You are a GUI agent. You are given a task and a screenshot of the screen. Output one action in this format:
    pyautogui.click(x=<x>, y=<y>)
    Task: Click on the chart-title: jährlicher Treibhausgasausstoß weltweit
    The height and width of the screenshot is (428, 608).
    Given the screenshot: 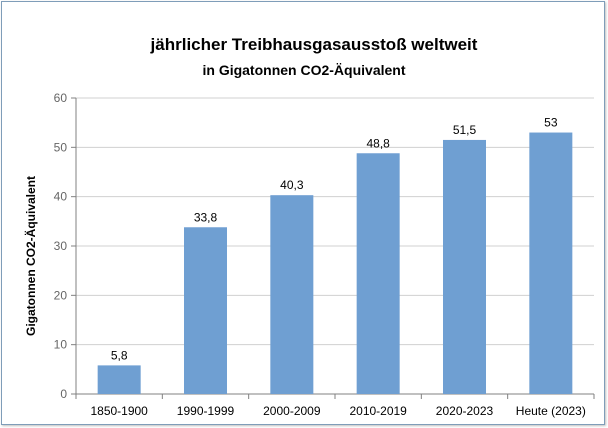 What is the action you would take?
    pyautogui.click(x=314, y=44)
    